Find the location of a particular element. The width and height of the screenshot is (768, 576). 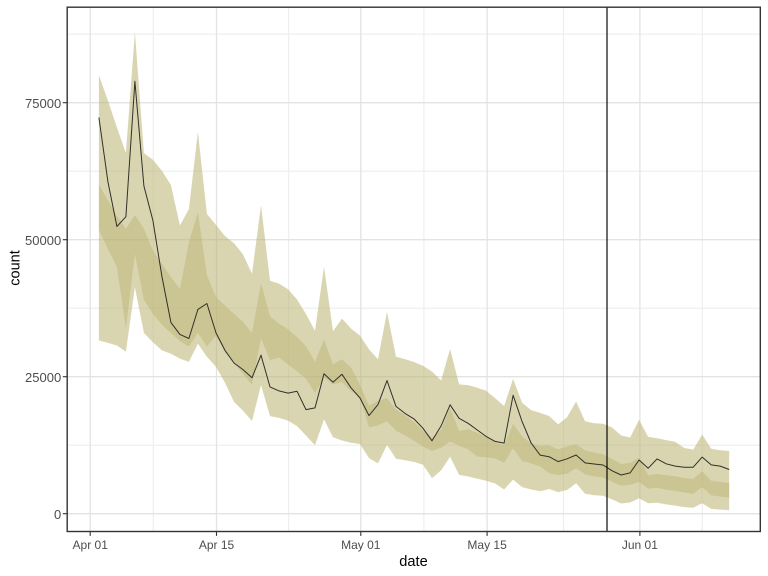

svg-text: May 01 is located at coordinates (361, 545).